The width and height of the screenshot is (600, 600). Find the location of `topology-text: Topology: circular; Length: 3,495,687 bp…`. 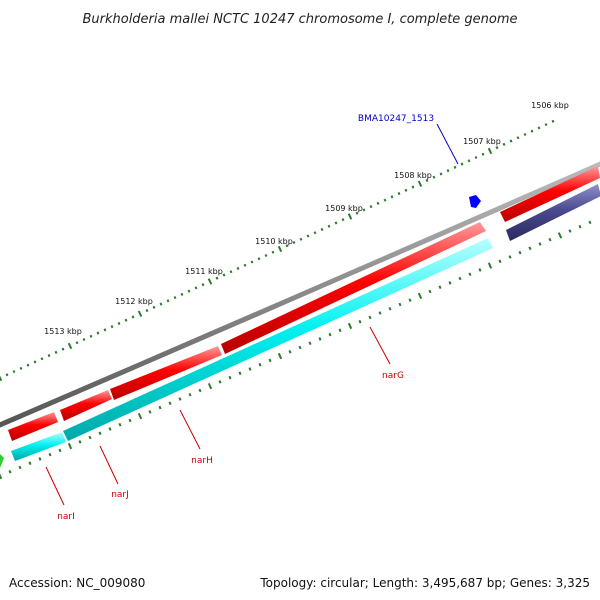

topology-text: Topology: circular; Length: 3,495,687 bp… is located at coordinates (425, 583).